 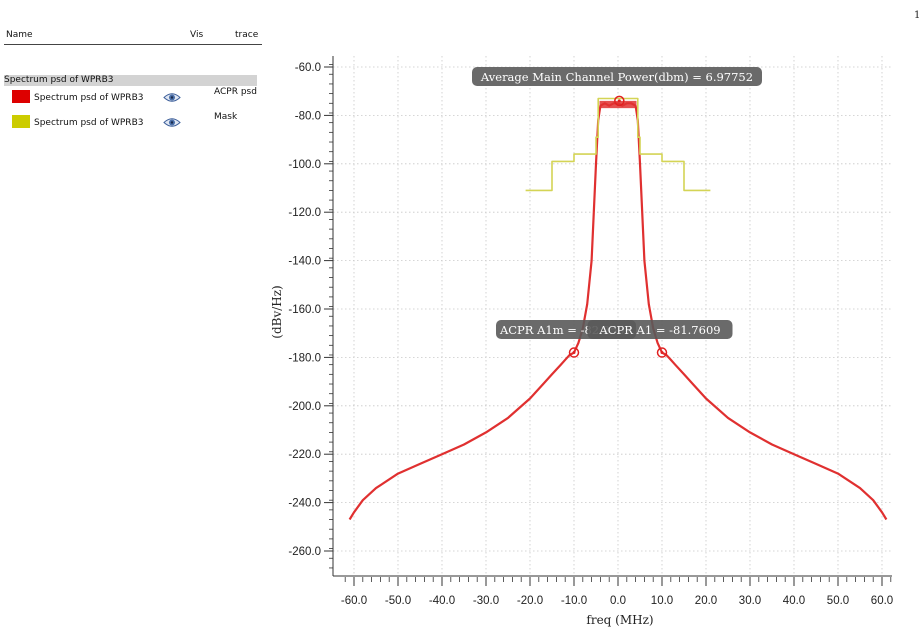 What do you see at coordinates (618, 144) in the screenshot?
I see `mask-trace` at bounding box center [618, 144].